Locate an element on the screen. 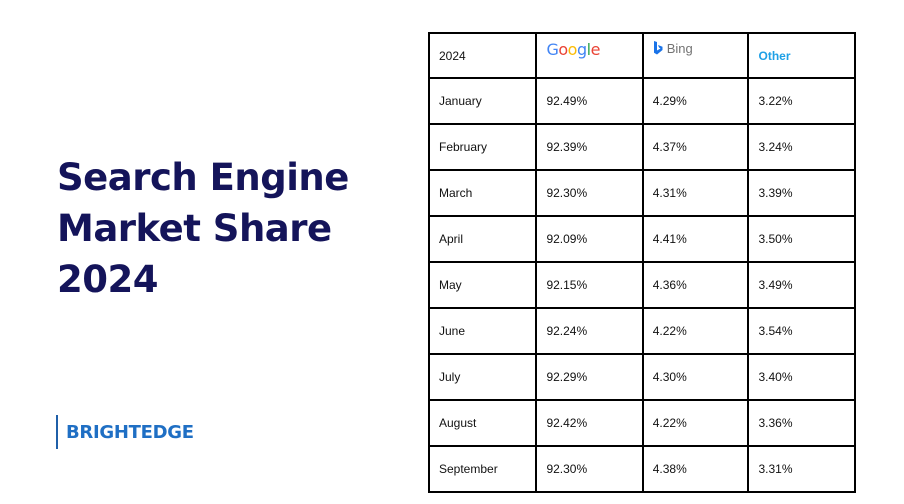 The image size is (904, 504). google-logo-icon: Google is located at coordinates (573, 49).